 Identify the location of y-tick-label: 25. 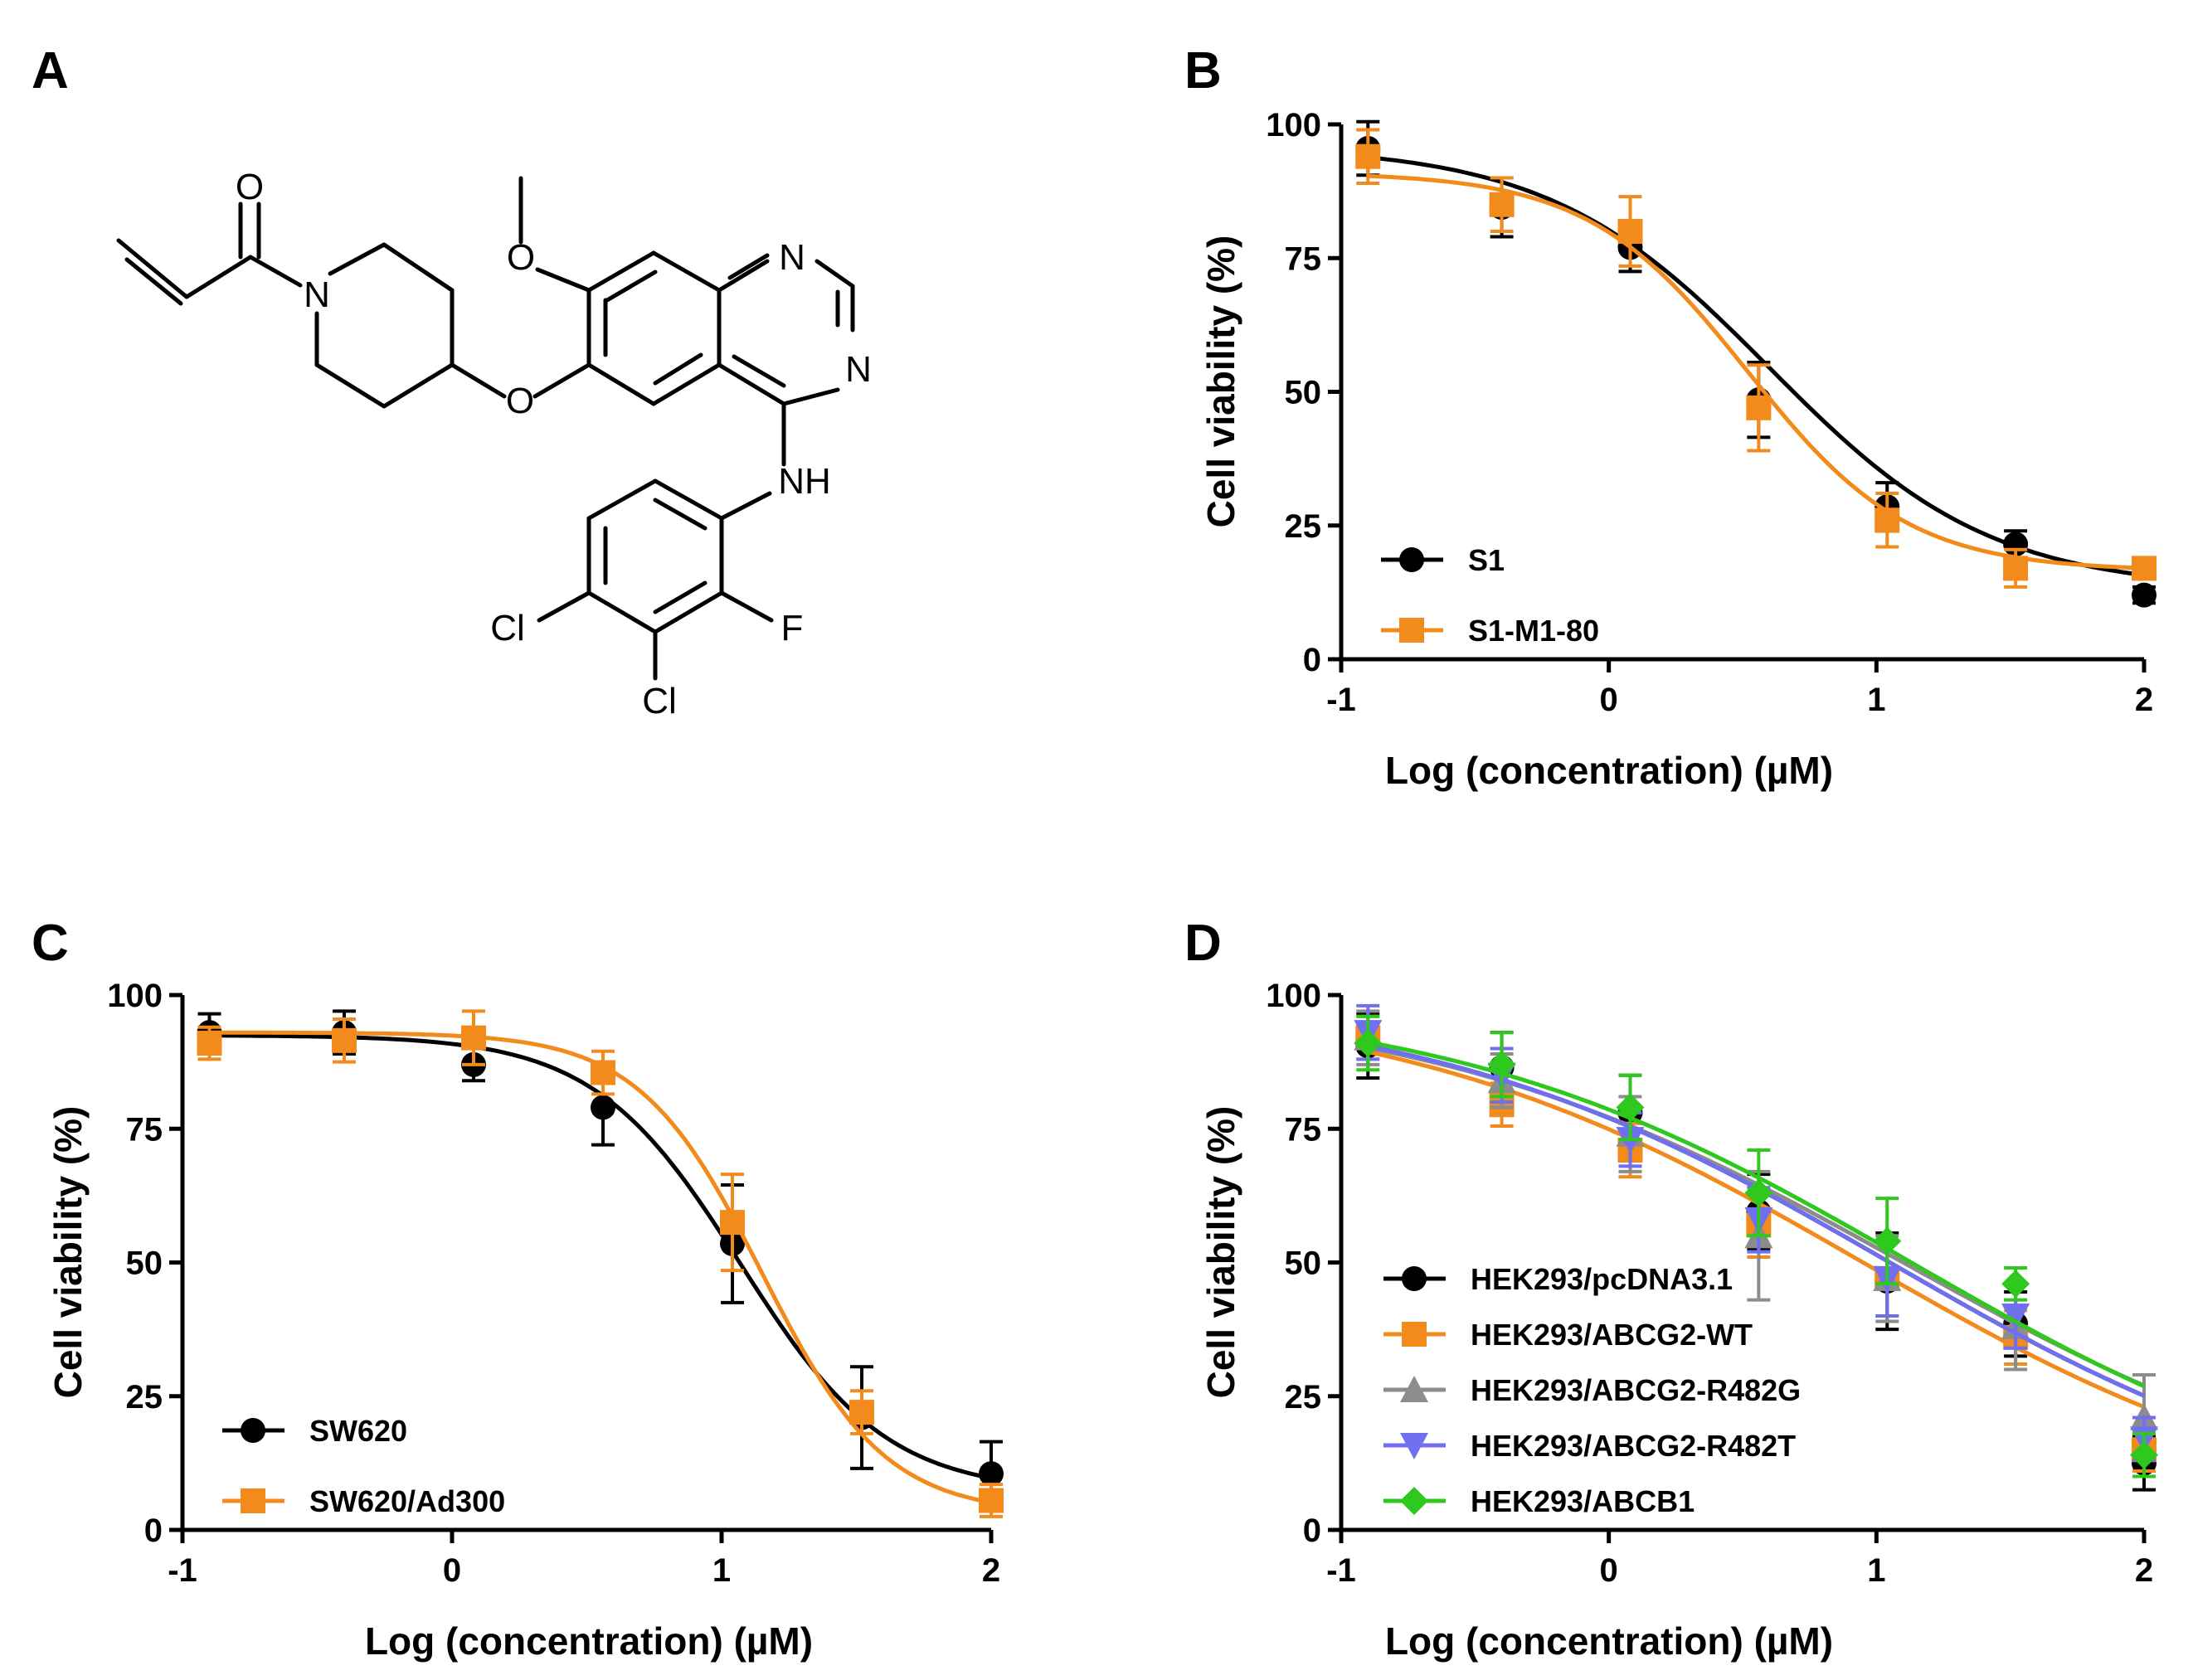
(1303, 526).